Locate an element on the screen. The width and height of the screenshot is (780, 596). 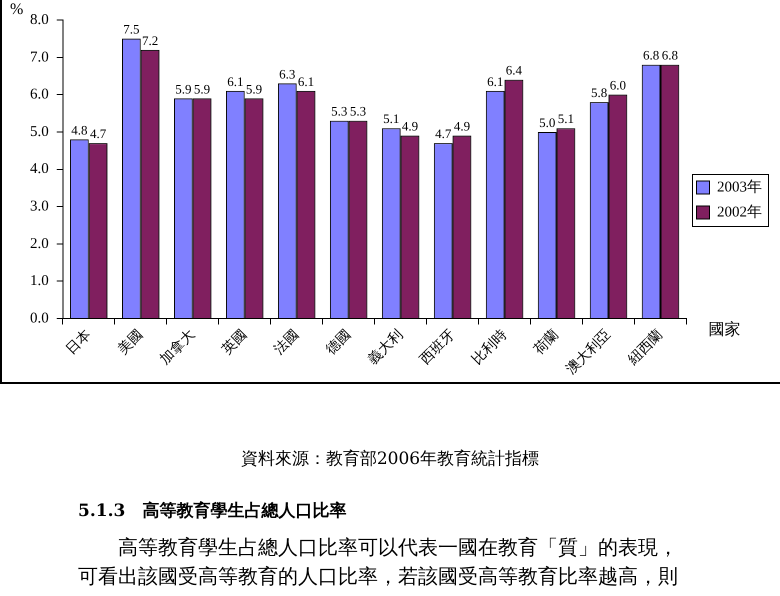
y-tick-label: 0.0 is located at coordinates (39, 318).